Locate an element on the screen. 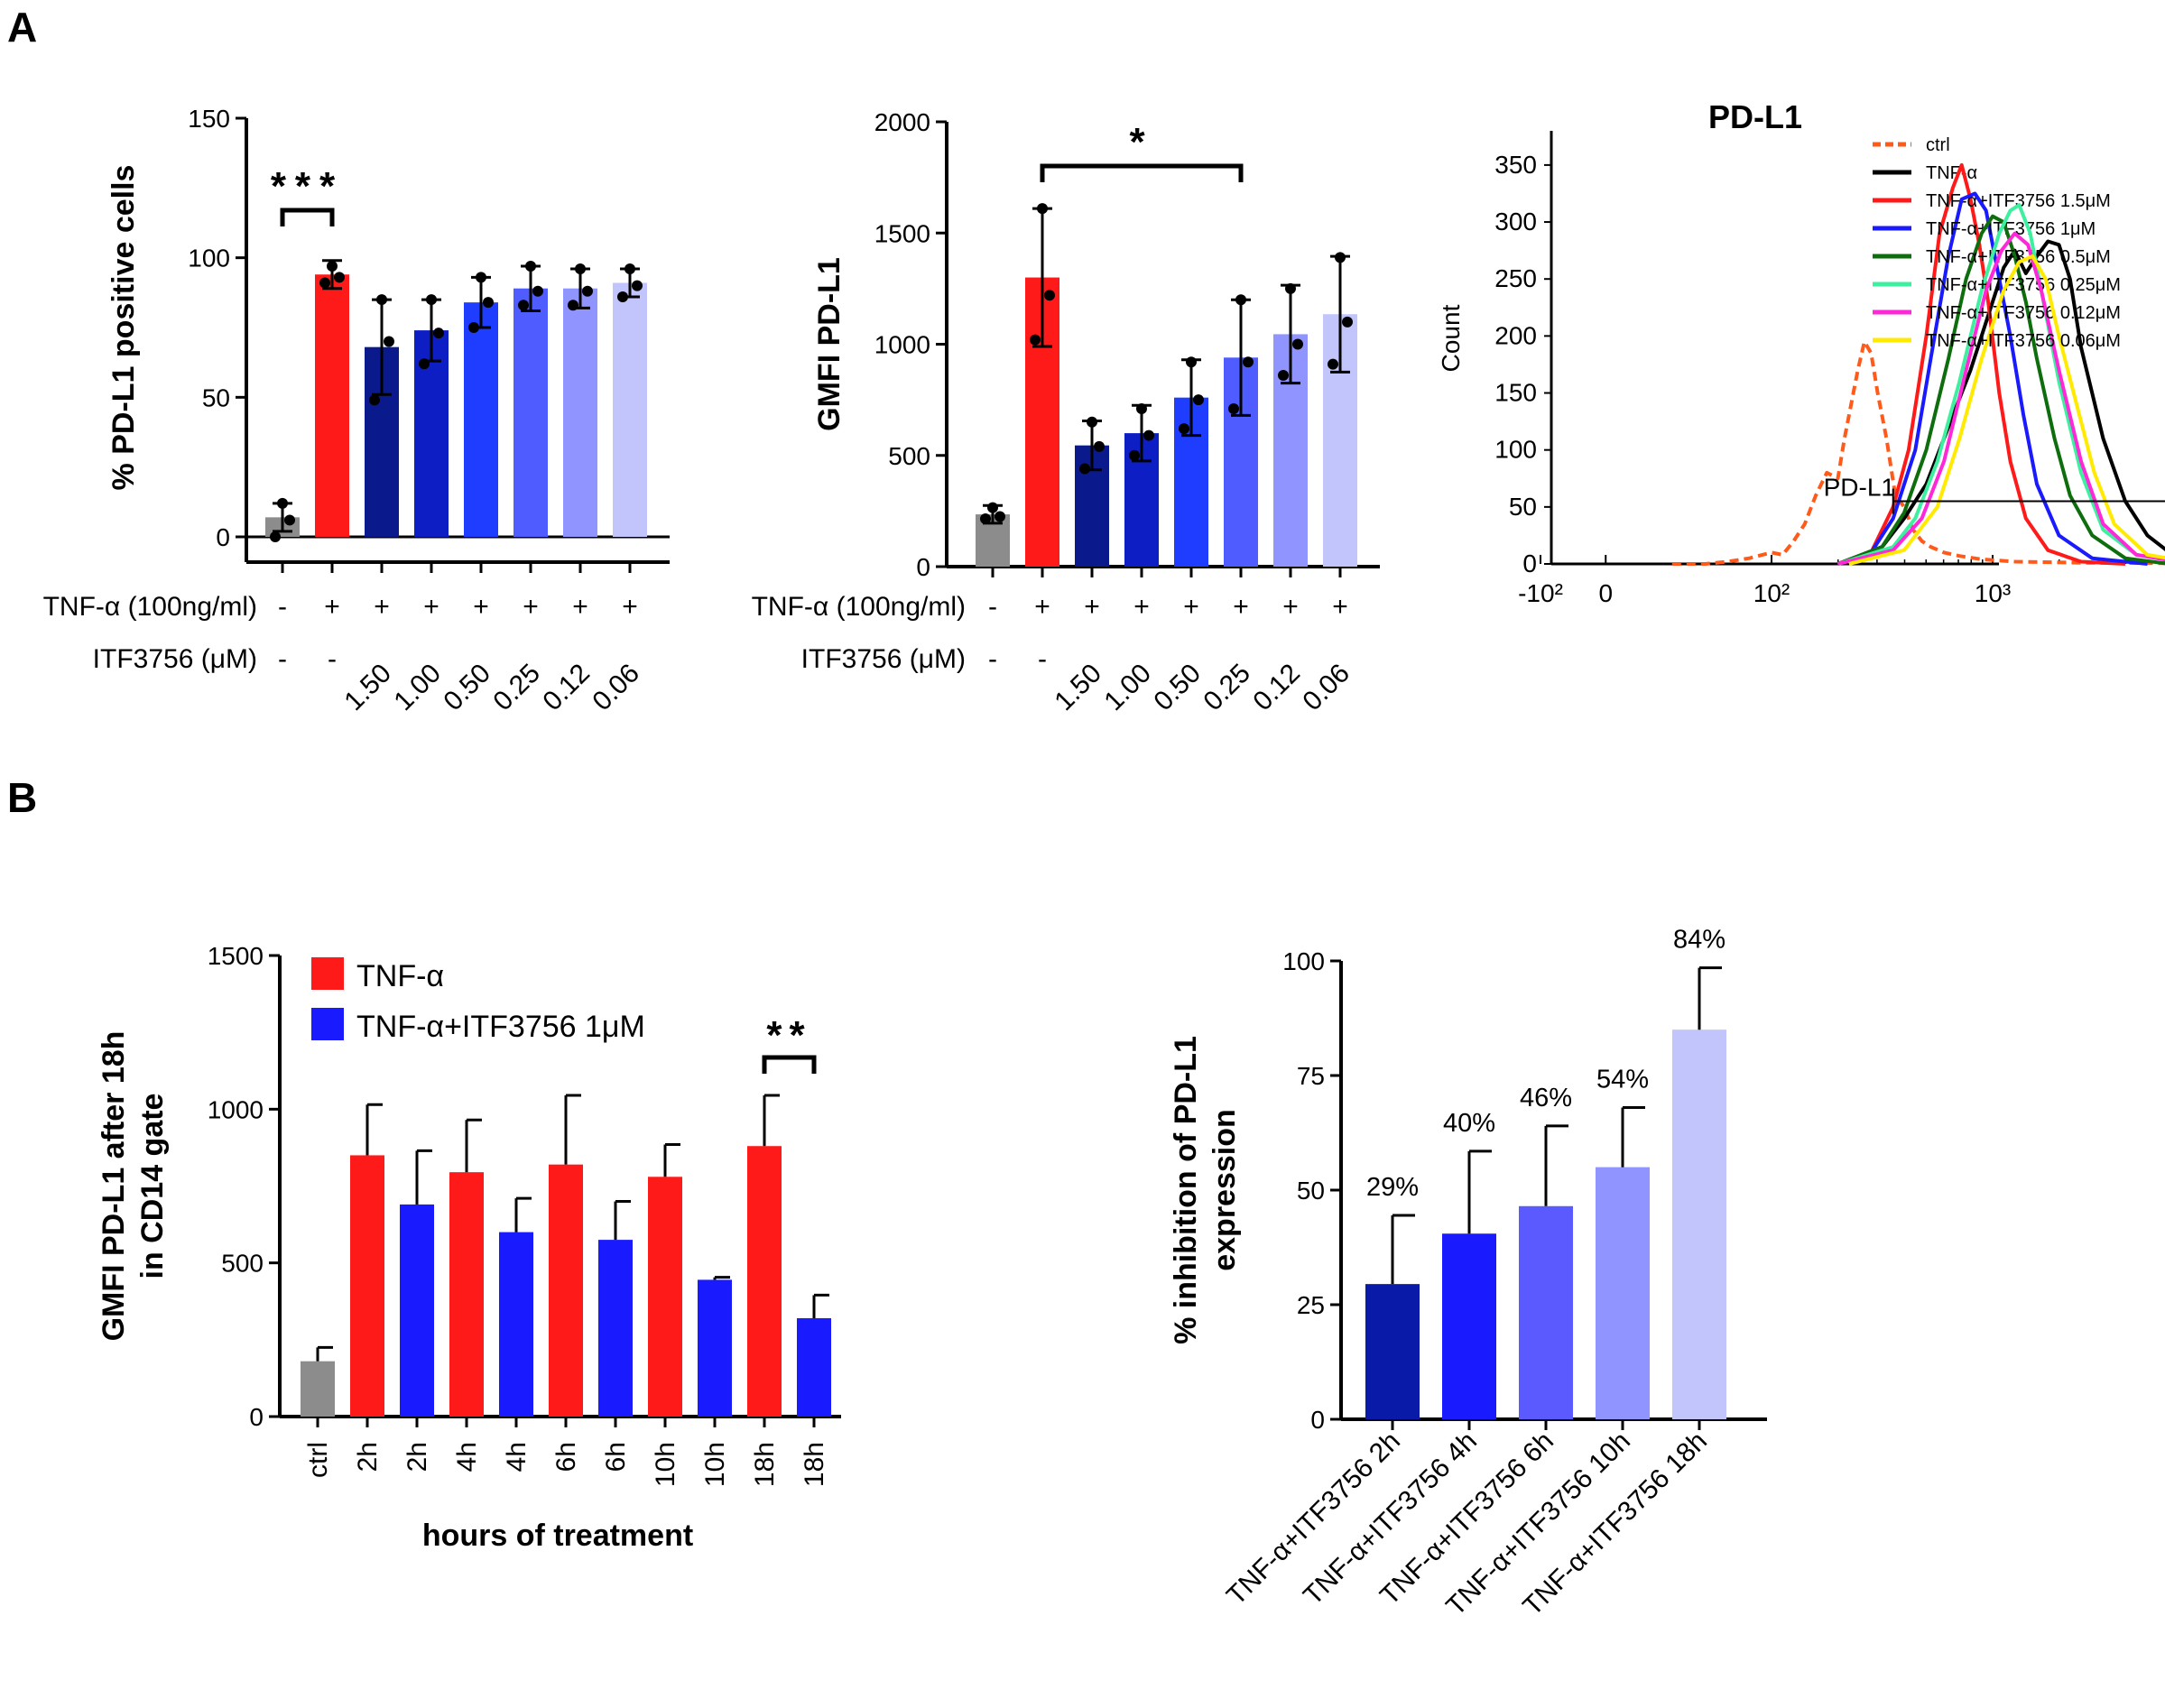  itf-concentration-label: 1.00 is located at coordinates (417, 688).